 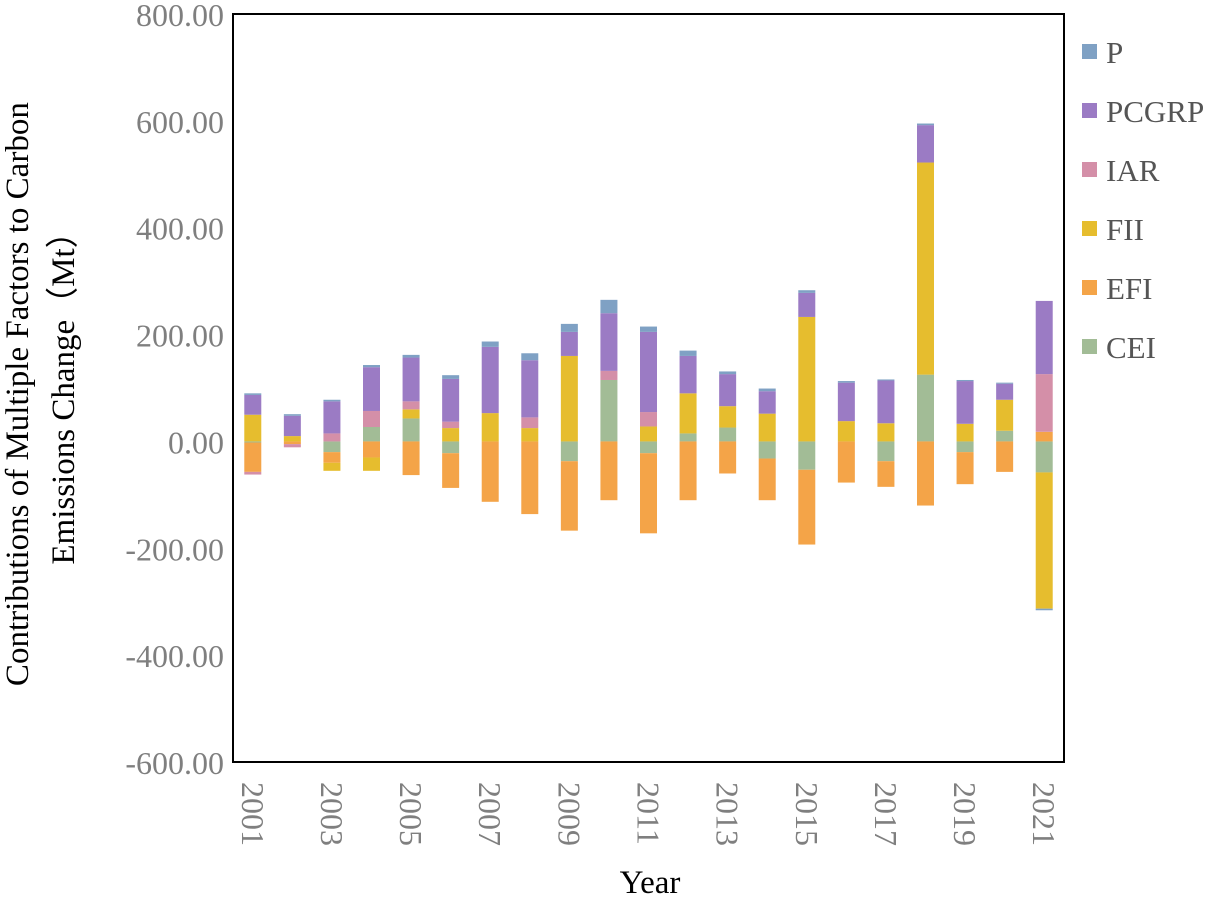 What do you see at coordinates (371, 419) in the screenshot?
I see `bar-iar-2004` at bounding box center [371, 419].